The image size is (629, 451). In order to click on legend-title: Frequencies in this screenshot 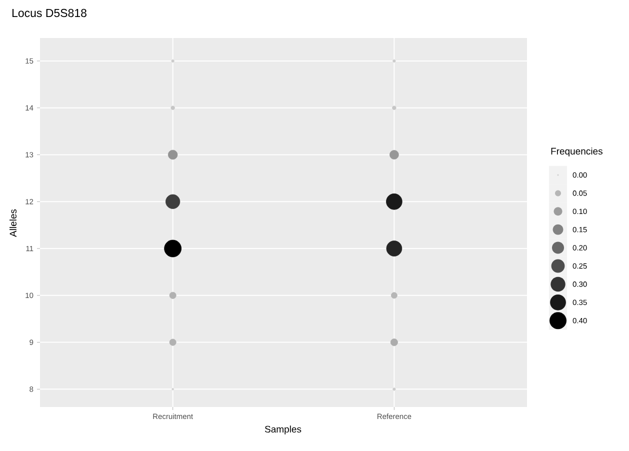, I will do `click(576, 152)`.